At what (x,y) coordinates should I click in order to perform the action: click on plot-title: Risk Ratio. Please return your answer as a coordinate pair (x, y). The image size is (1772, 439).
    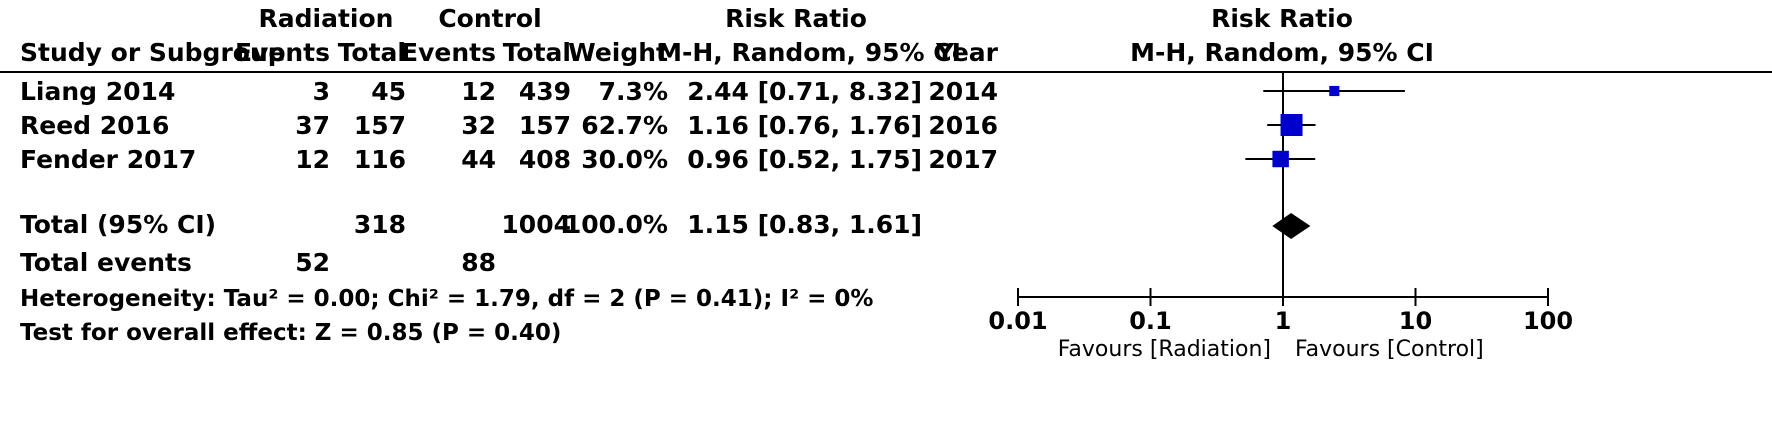
    Looking at the image, I should click on (1282, 18).